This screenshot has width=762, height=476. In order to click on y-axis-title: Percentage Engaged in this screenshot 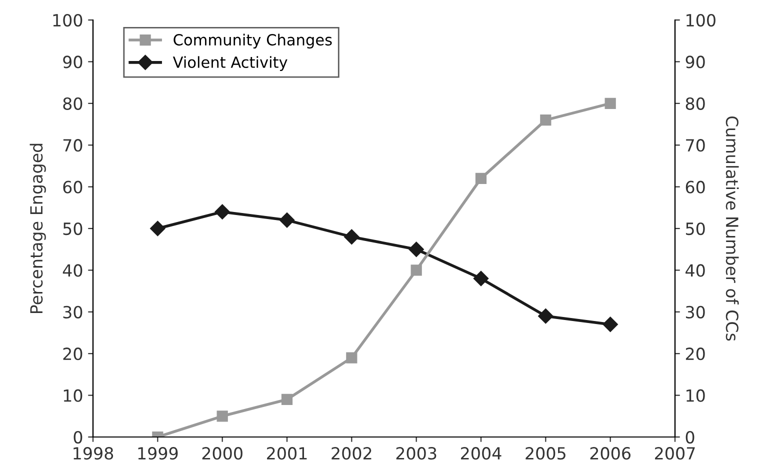, I will do `click(38, 229)`.